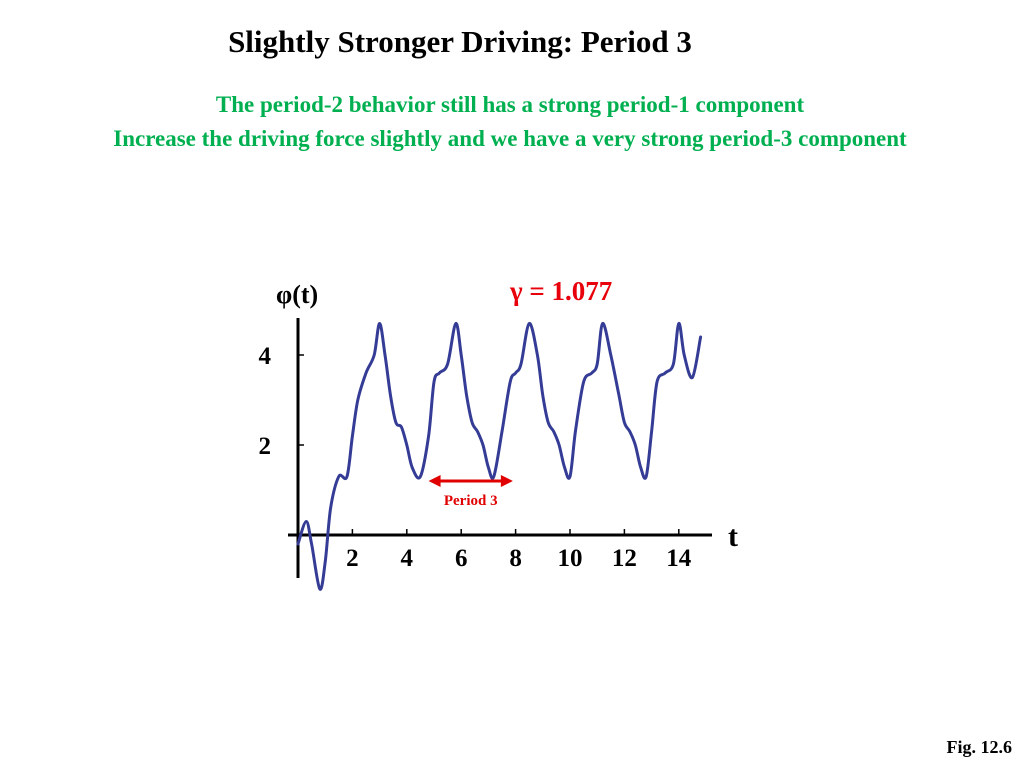 The height and width of the screenshot is (768, 1024). What do you see at coordinates (470, 492) in the screenshot?
I see `period-annotation: Period 3` at bounding box center [470, 492].